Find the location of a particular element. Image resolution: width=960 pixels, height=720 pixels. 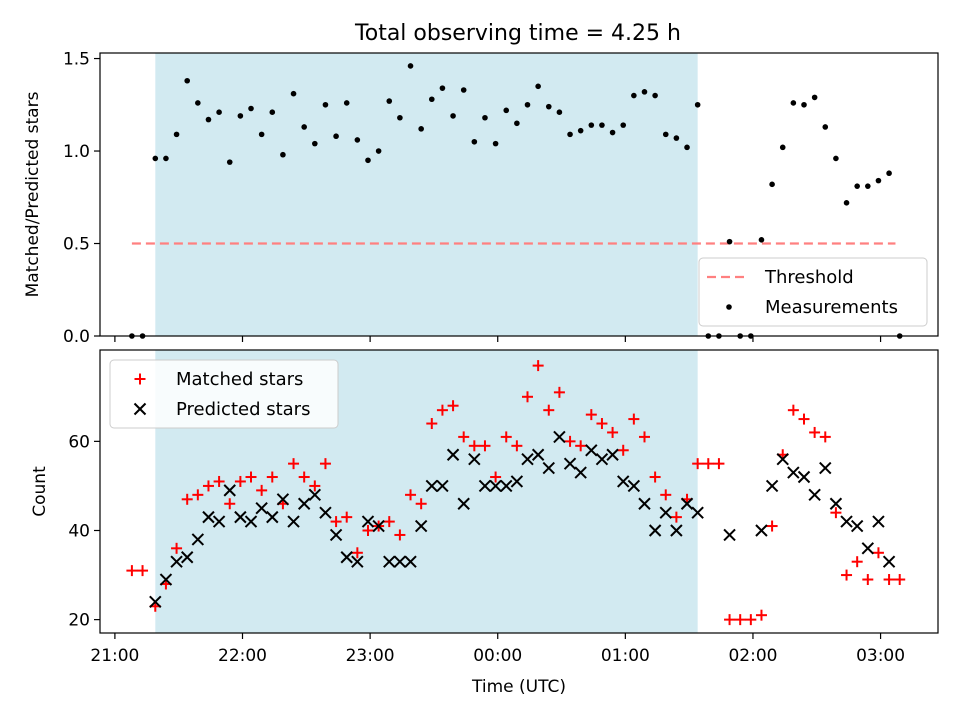

x-tick-label: 22:00 is located at coordinates (242, 656).